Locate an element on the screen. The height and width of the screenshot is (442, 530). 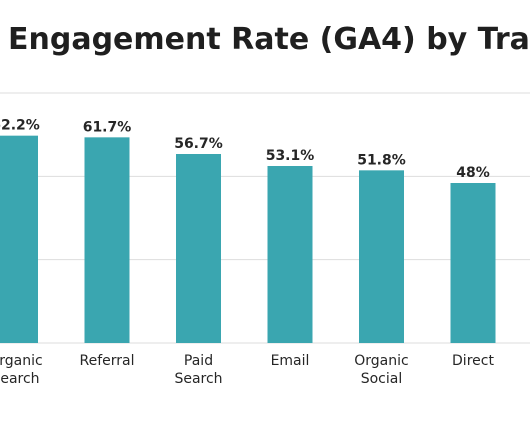
category-label-0-1: Search is located at coordinates (20, 379).